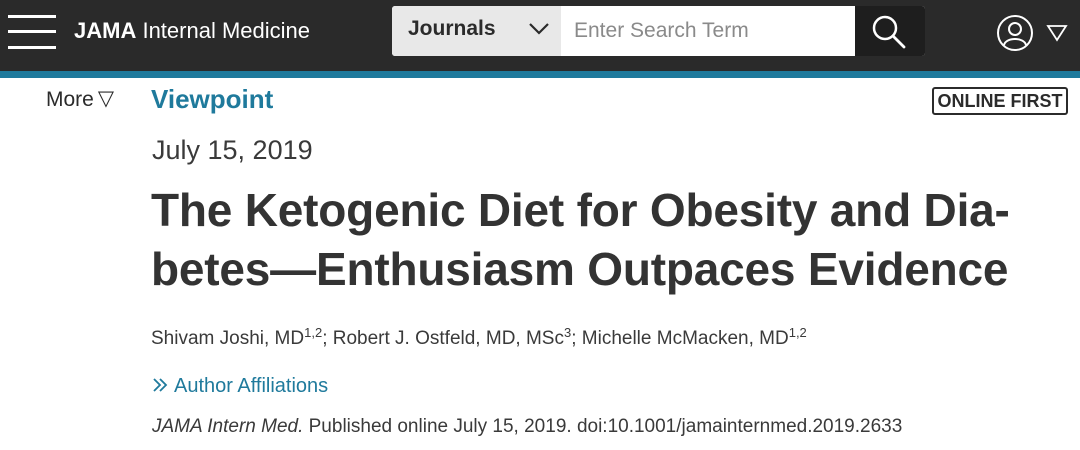 The width and height of the screenshot is (1080, 450). I want to click on user-account-menu, so click(1033, 33).